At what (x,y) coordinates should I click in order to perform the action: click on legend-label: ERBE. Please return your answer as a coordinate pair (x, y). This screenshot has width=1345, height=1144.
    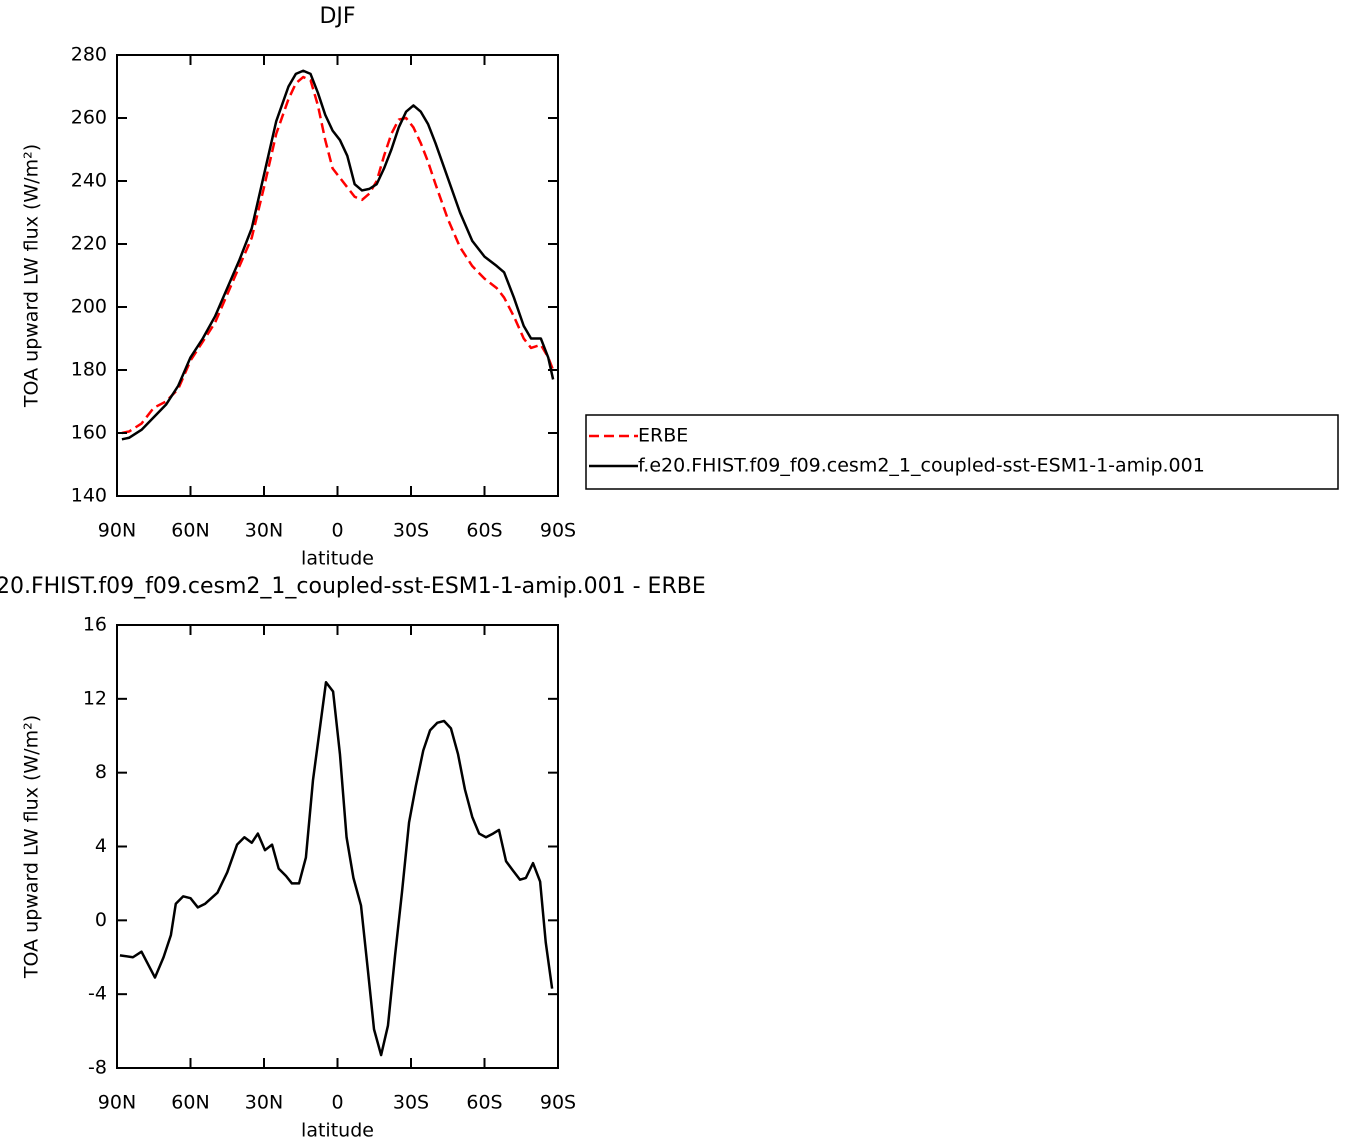
    Looking at the image, I should click on (663, 436).